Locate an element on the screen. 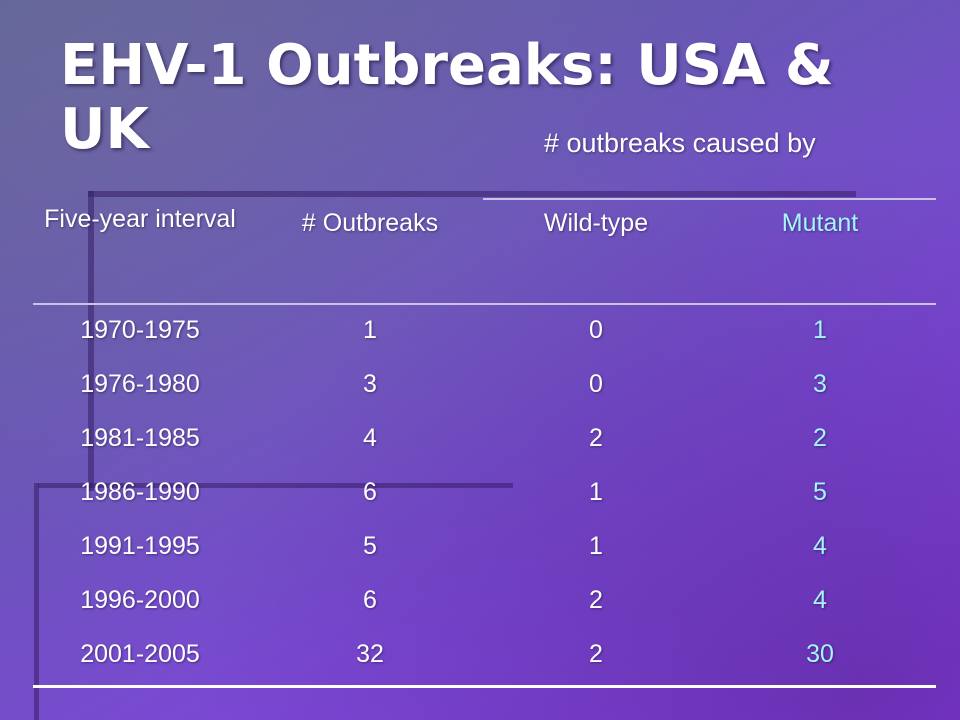 This screenshot has width=960, height=720. cell-interval: 2001-2005 is located at coordinates (140, 654).